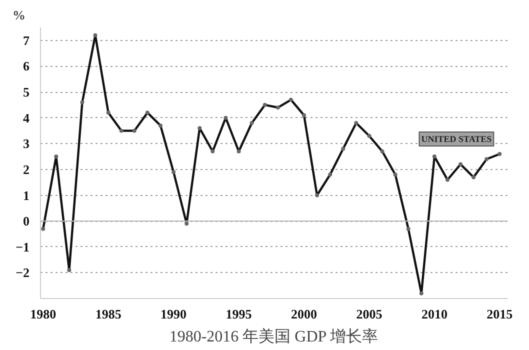 Image resolution: width=529 pixels, height=350 pixels. I want to click on y-axis-title: %, so click(19, 15).